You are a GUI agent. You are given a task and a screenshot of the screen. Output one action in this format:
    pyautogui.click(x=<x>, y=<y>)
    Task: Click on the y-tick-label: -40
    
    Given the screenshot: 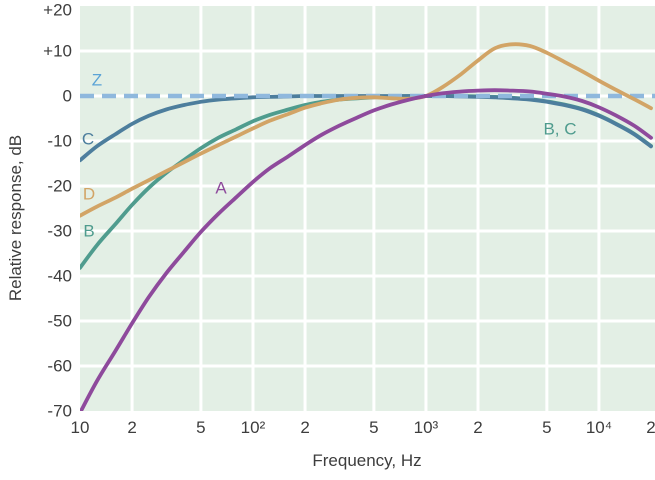 What is the action you would take?
    pyautogui.click(x=59, y=276)
    